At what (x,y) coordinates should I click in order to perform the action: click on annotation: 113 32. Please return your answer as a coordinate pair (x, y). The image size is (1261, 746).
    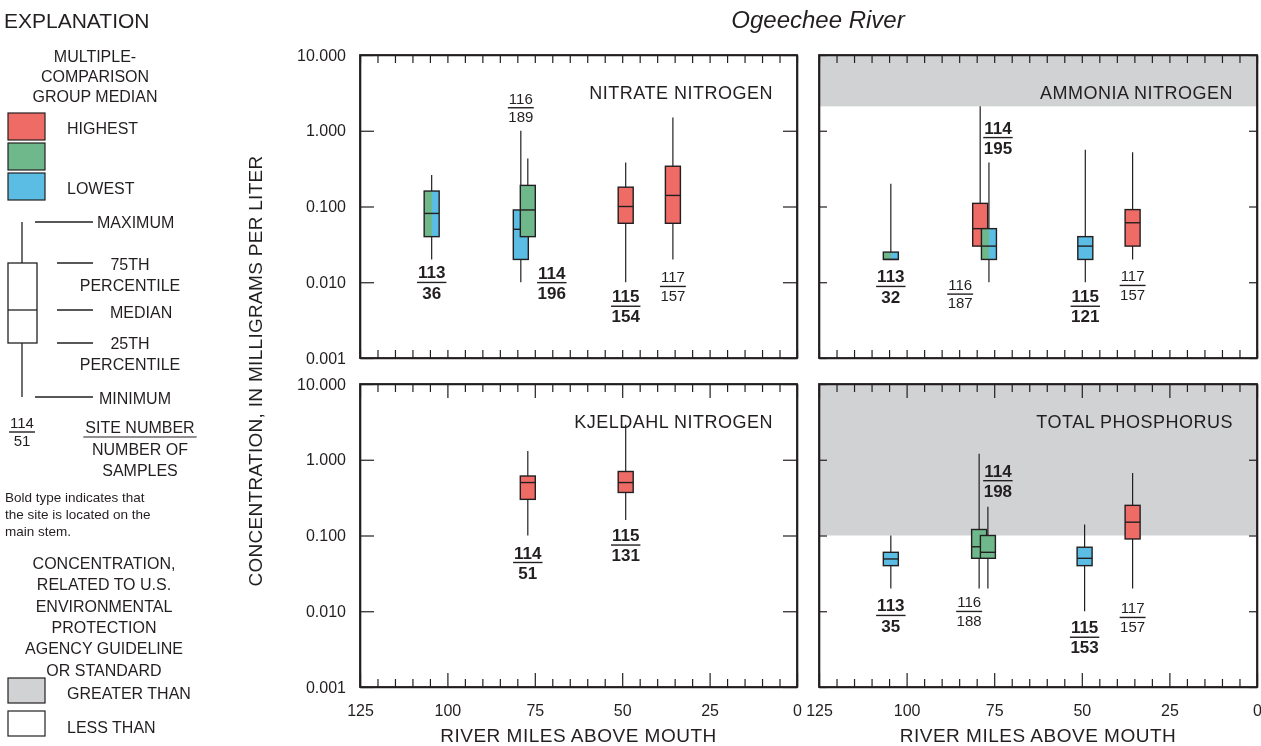
    Looking at the image, I should click on (891, 287).